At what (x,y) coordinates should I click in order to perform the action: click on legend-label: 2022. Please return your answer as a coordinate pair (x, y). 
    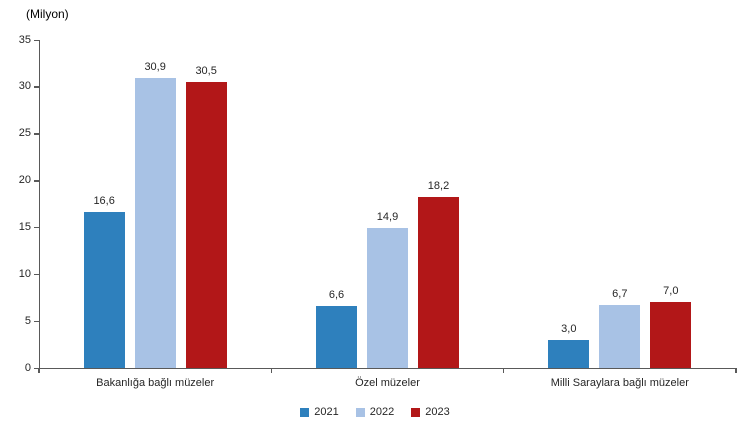
    Looking at the image, I should click on (382, 412).